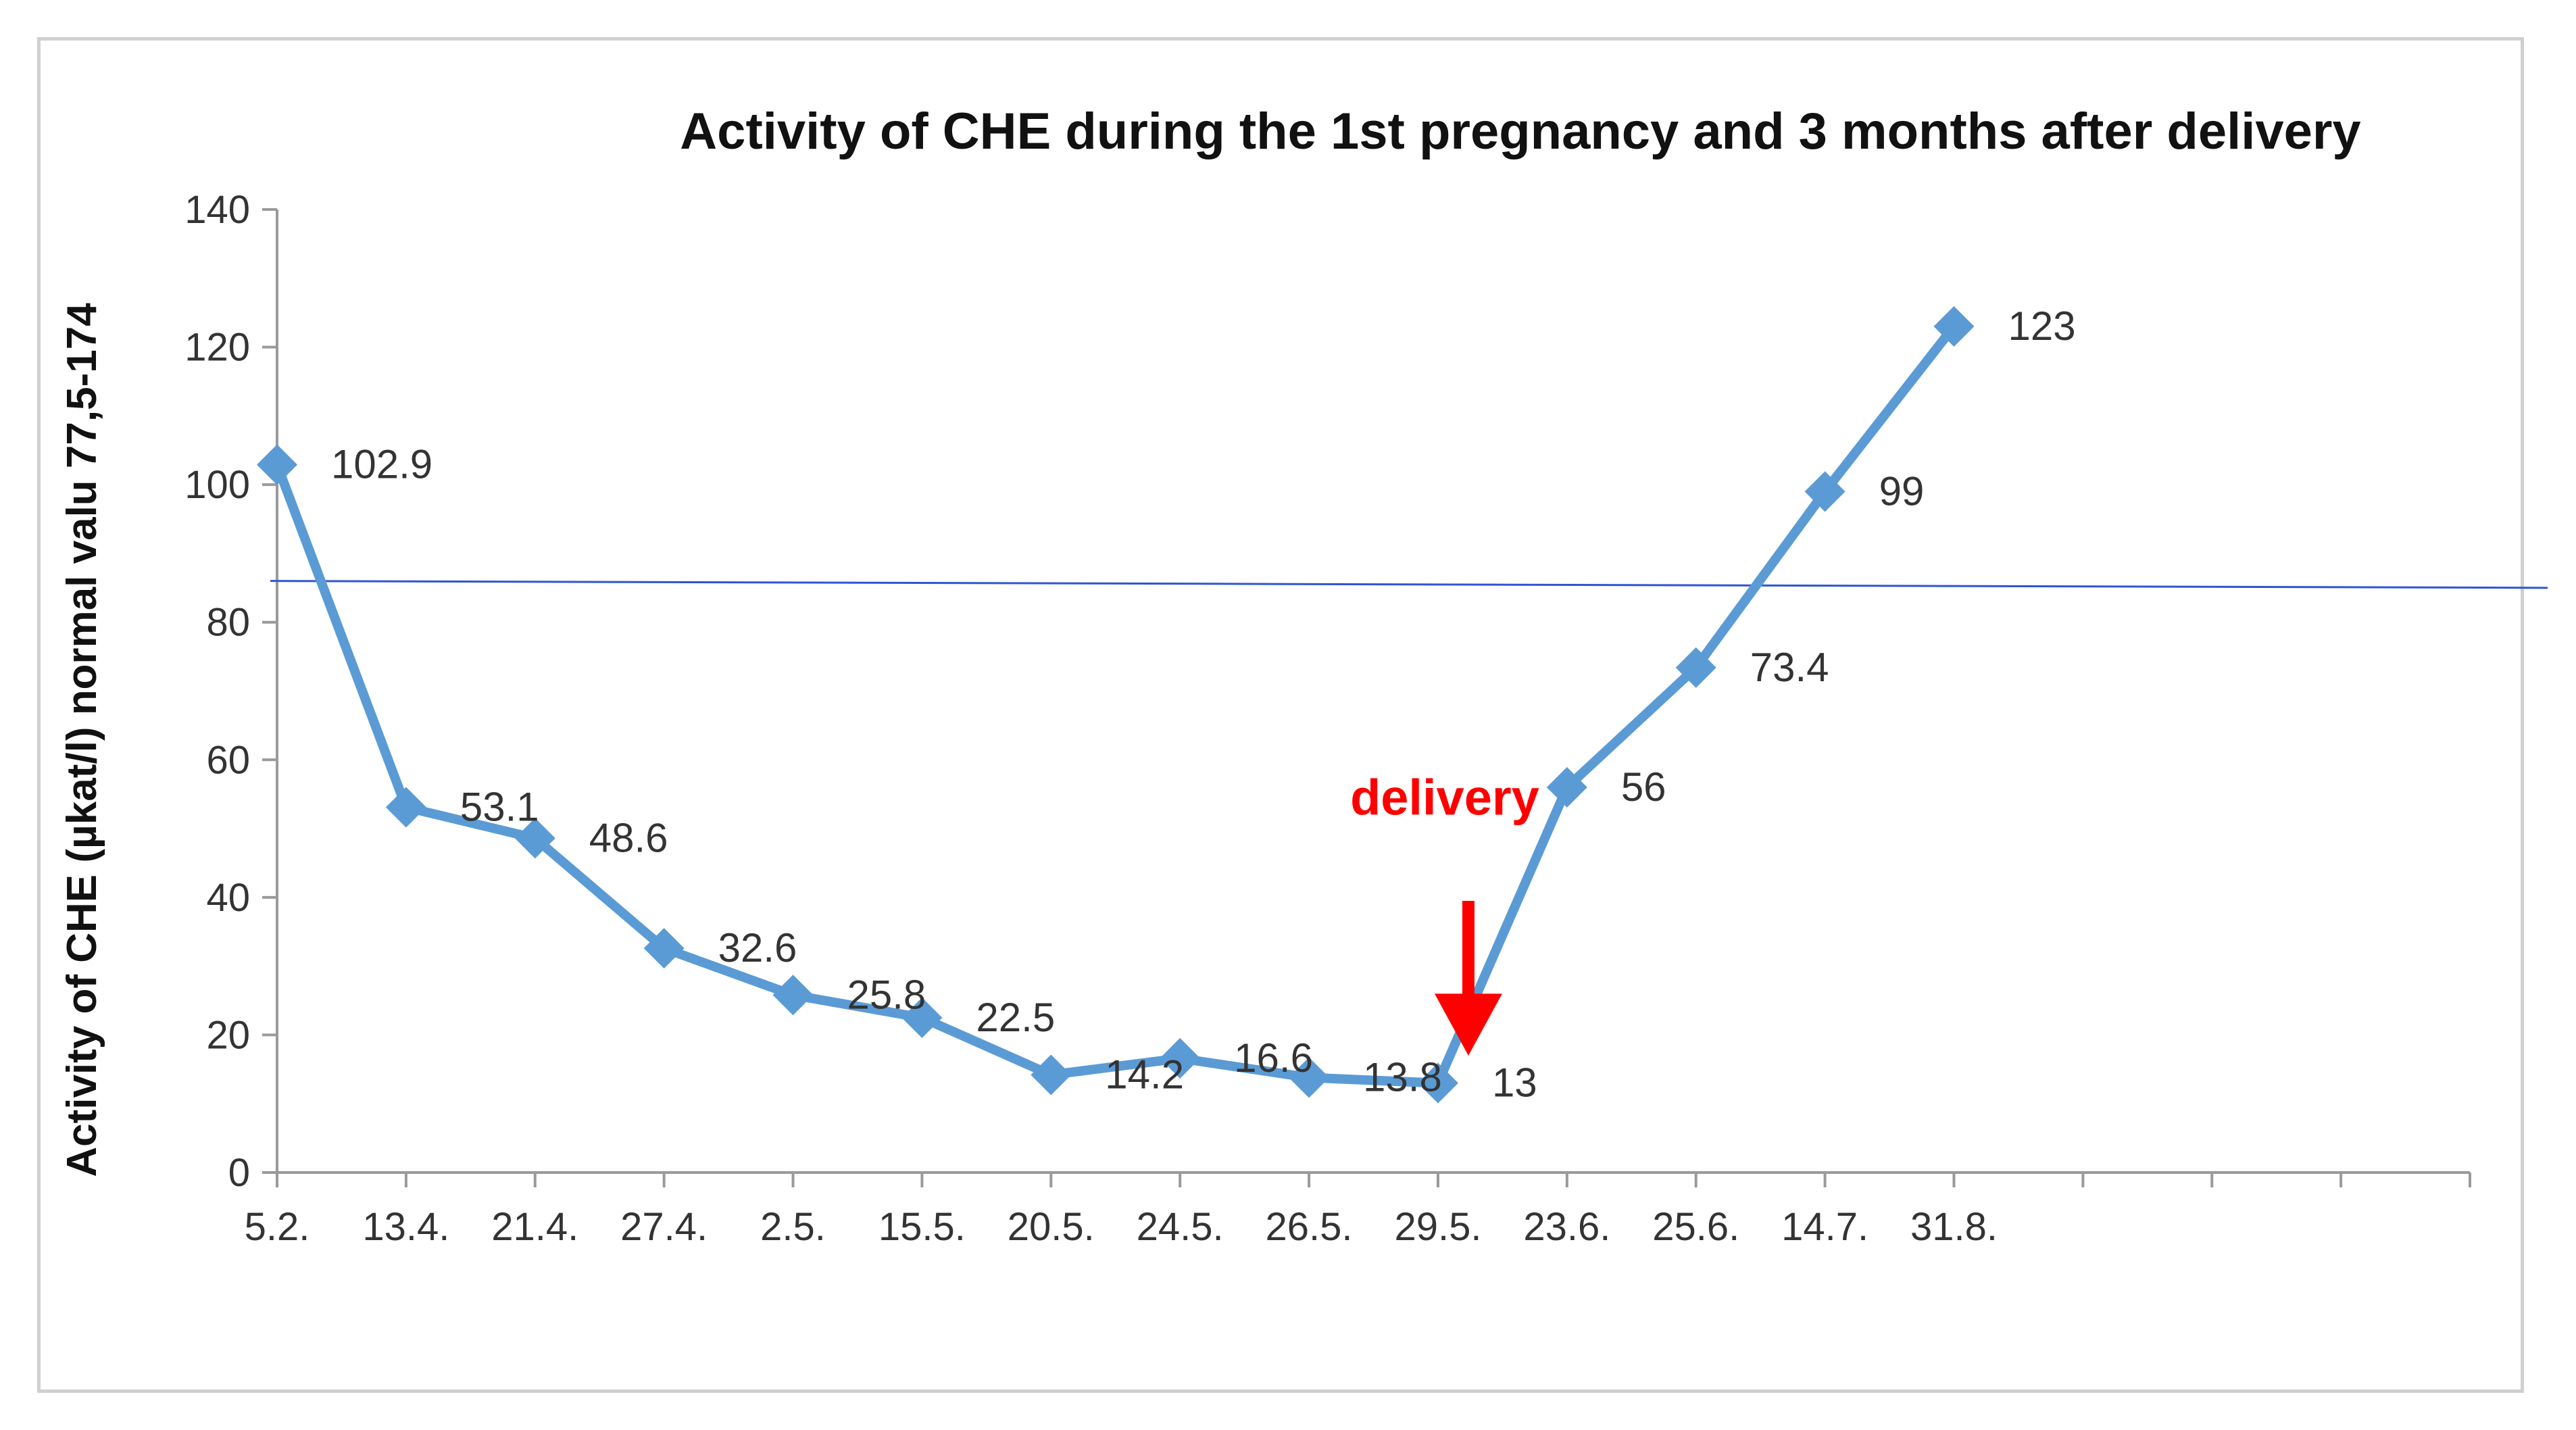  I want to click on data-label: 99, so click(1902, 491).